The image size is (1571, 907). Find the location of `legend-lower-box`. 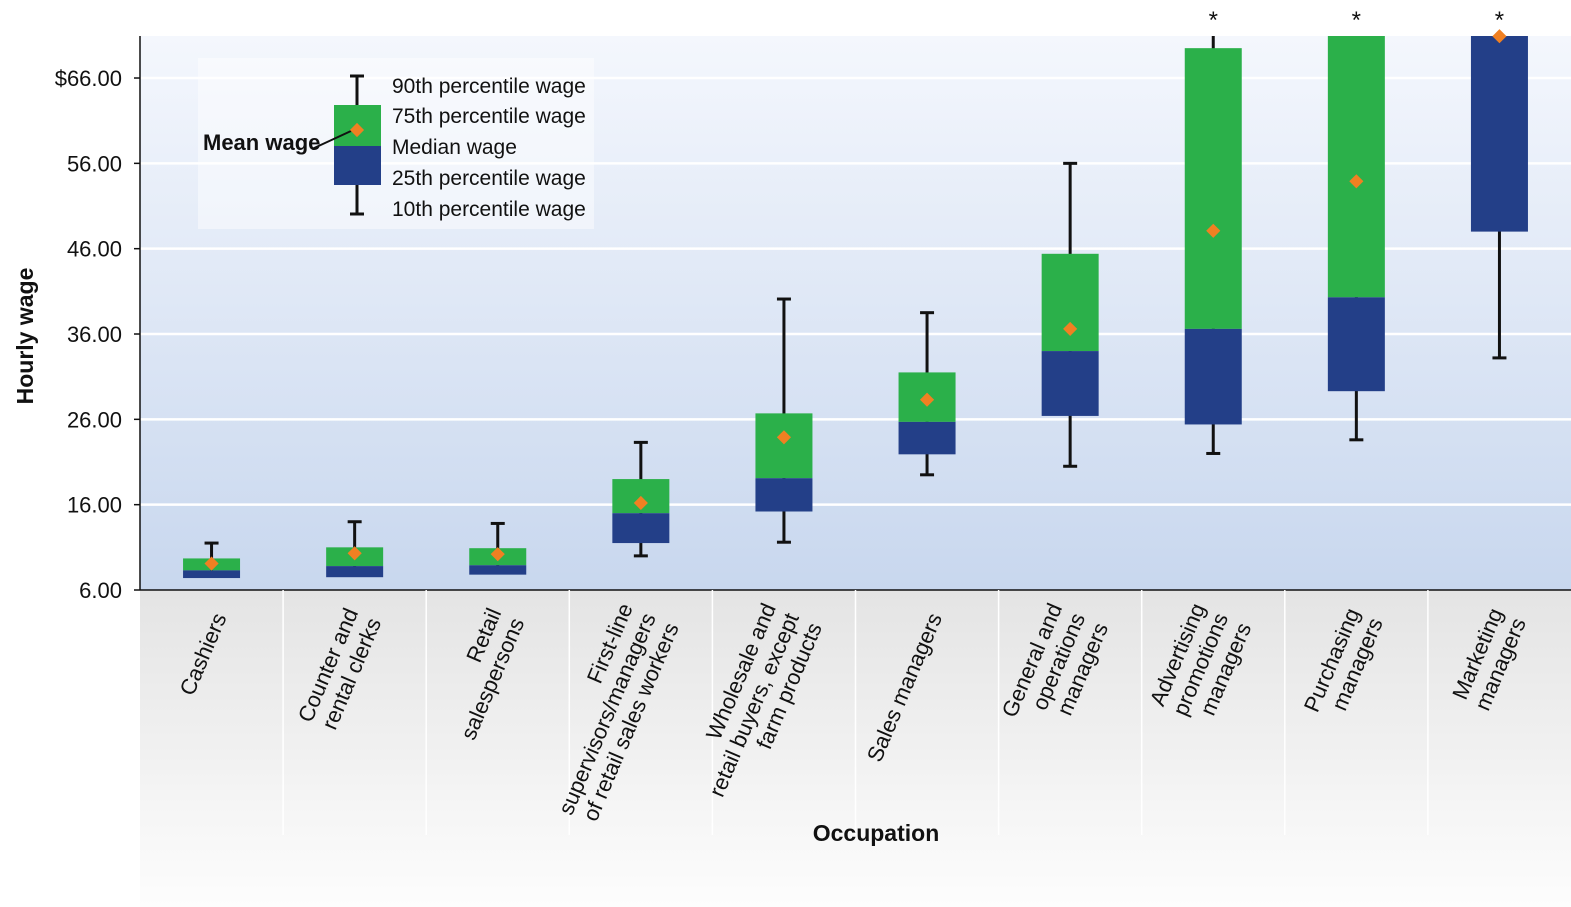

legend-lower-box is located at coordinates (357, 165).